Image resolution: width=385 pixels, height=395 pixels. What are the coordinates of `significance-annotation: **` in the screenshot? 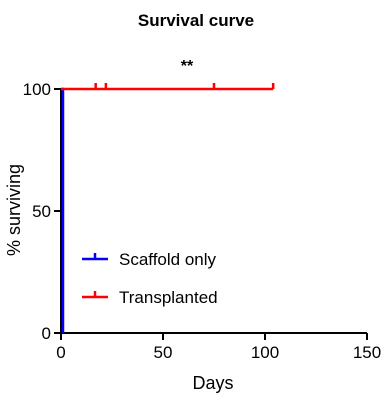 It's located at (187, 66).